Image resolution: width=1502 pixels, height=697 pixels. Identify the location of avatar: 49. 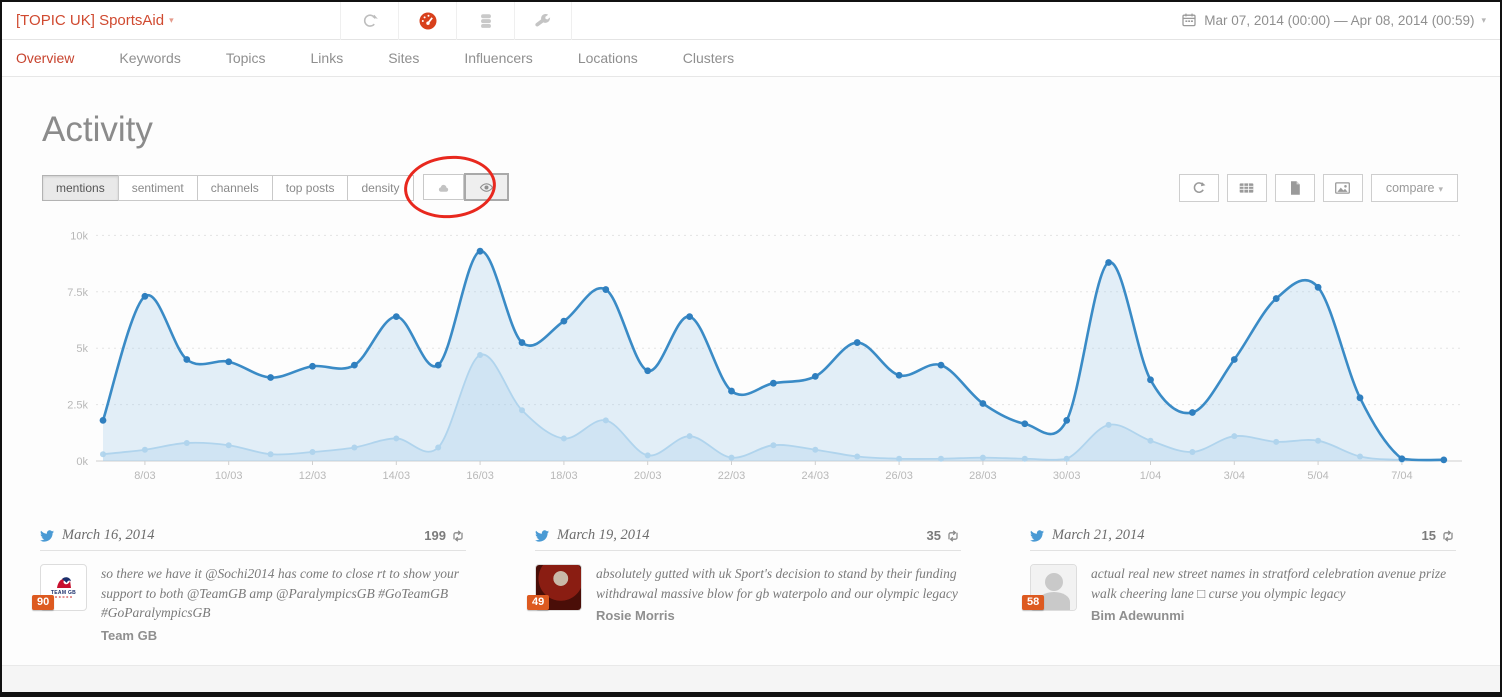
(554, 587).